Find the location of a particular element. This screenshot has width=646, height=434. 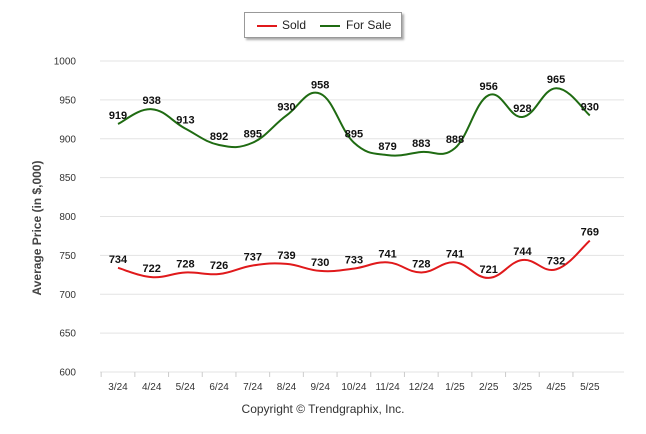

series-line-sold is located at coordinates (354, 259).